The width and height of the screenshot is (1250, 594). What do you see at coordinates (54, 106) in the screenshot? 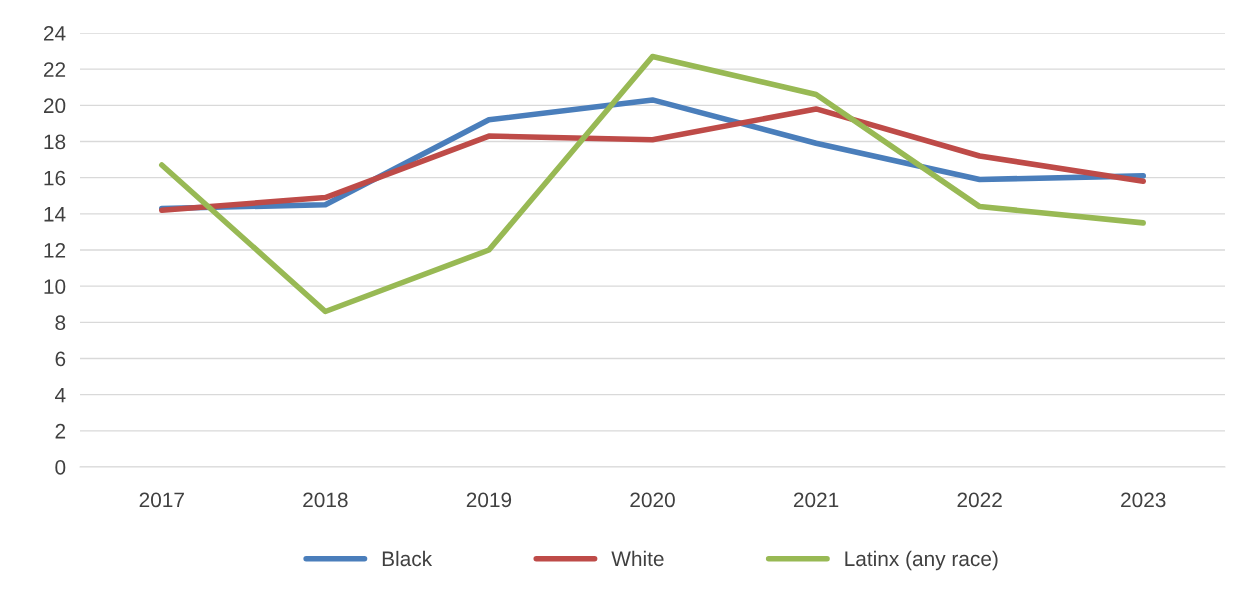
I see `y-tick-label: 20` at bounding box center [54, 106].